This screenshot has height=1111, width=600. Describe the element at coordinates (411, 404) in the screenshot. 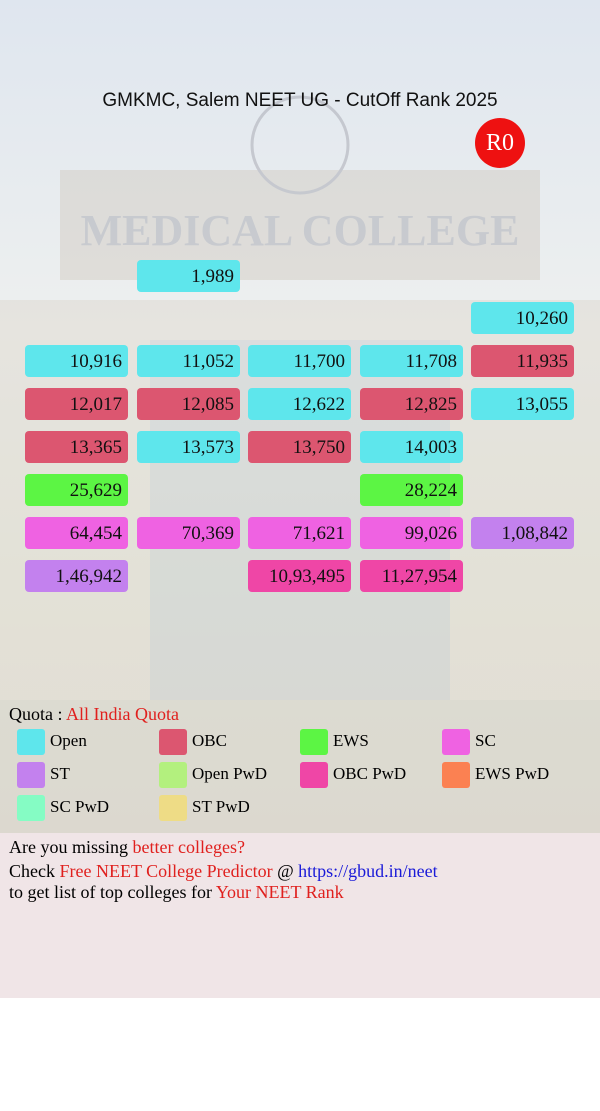

I see `rank-cell: 12,825` at that location.